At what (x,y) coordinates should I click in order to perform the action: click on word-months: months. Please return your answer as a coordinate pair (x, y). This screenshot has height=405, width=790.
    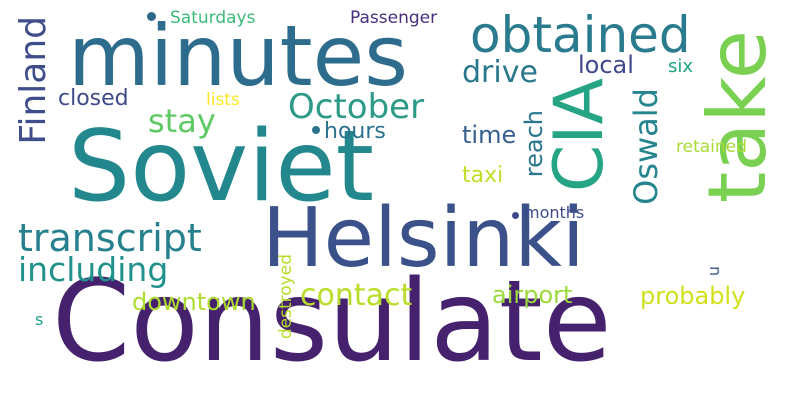
    Looking at the image, I should click on (554, 212).